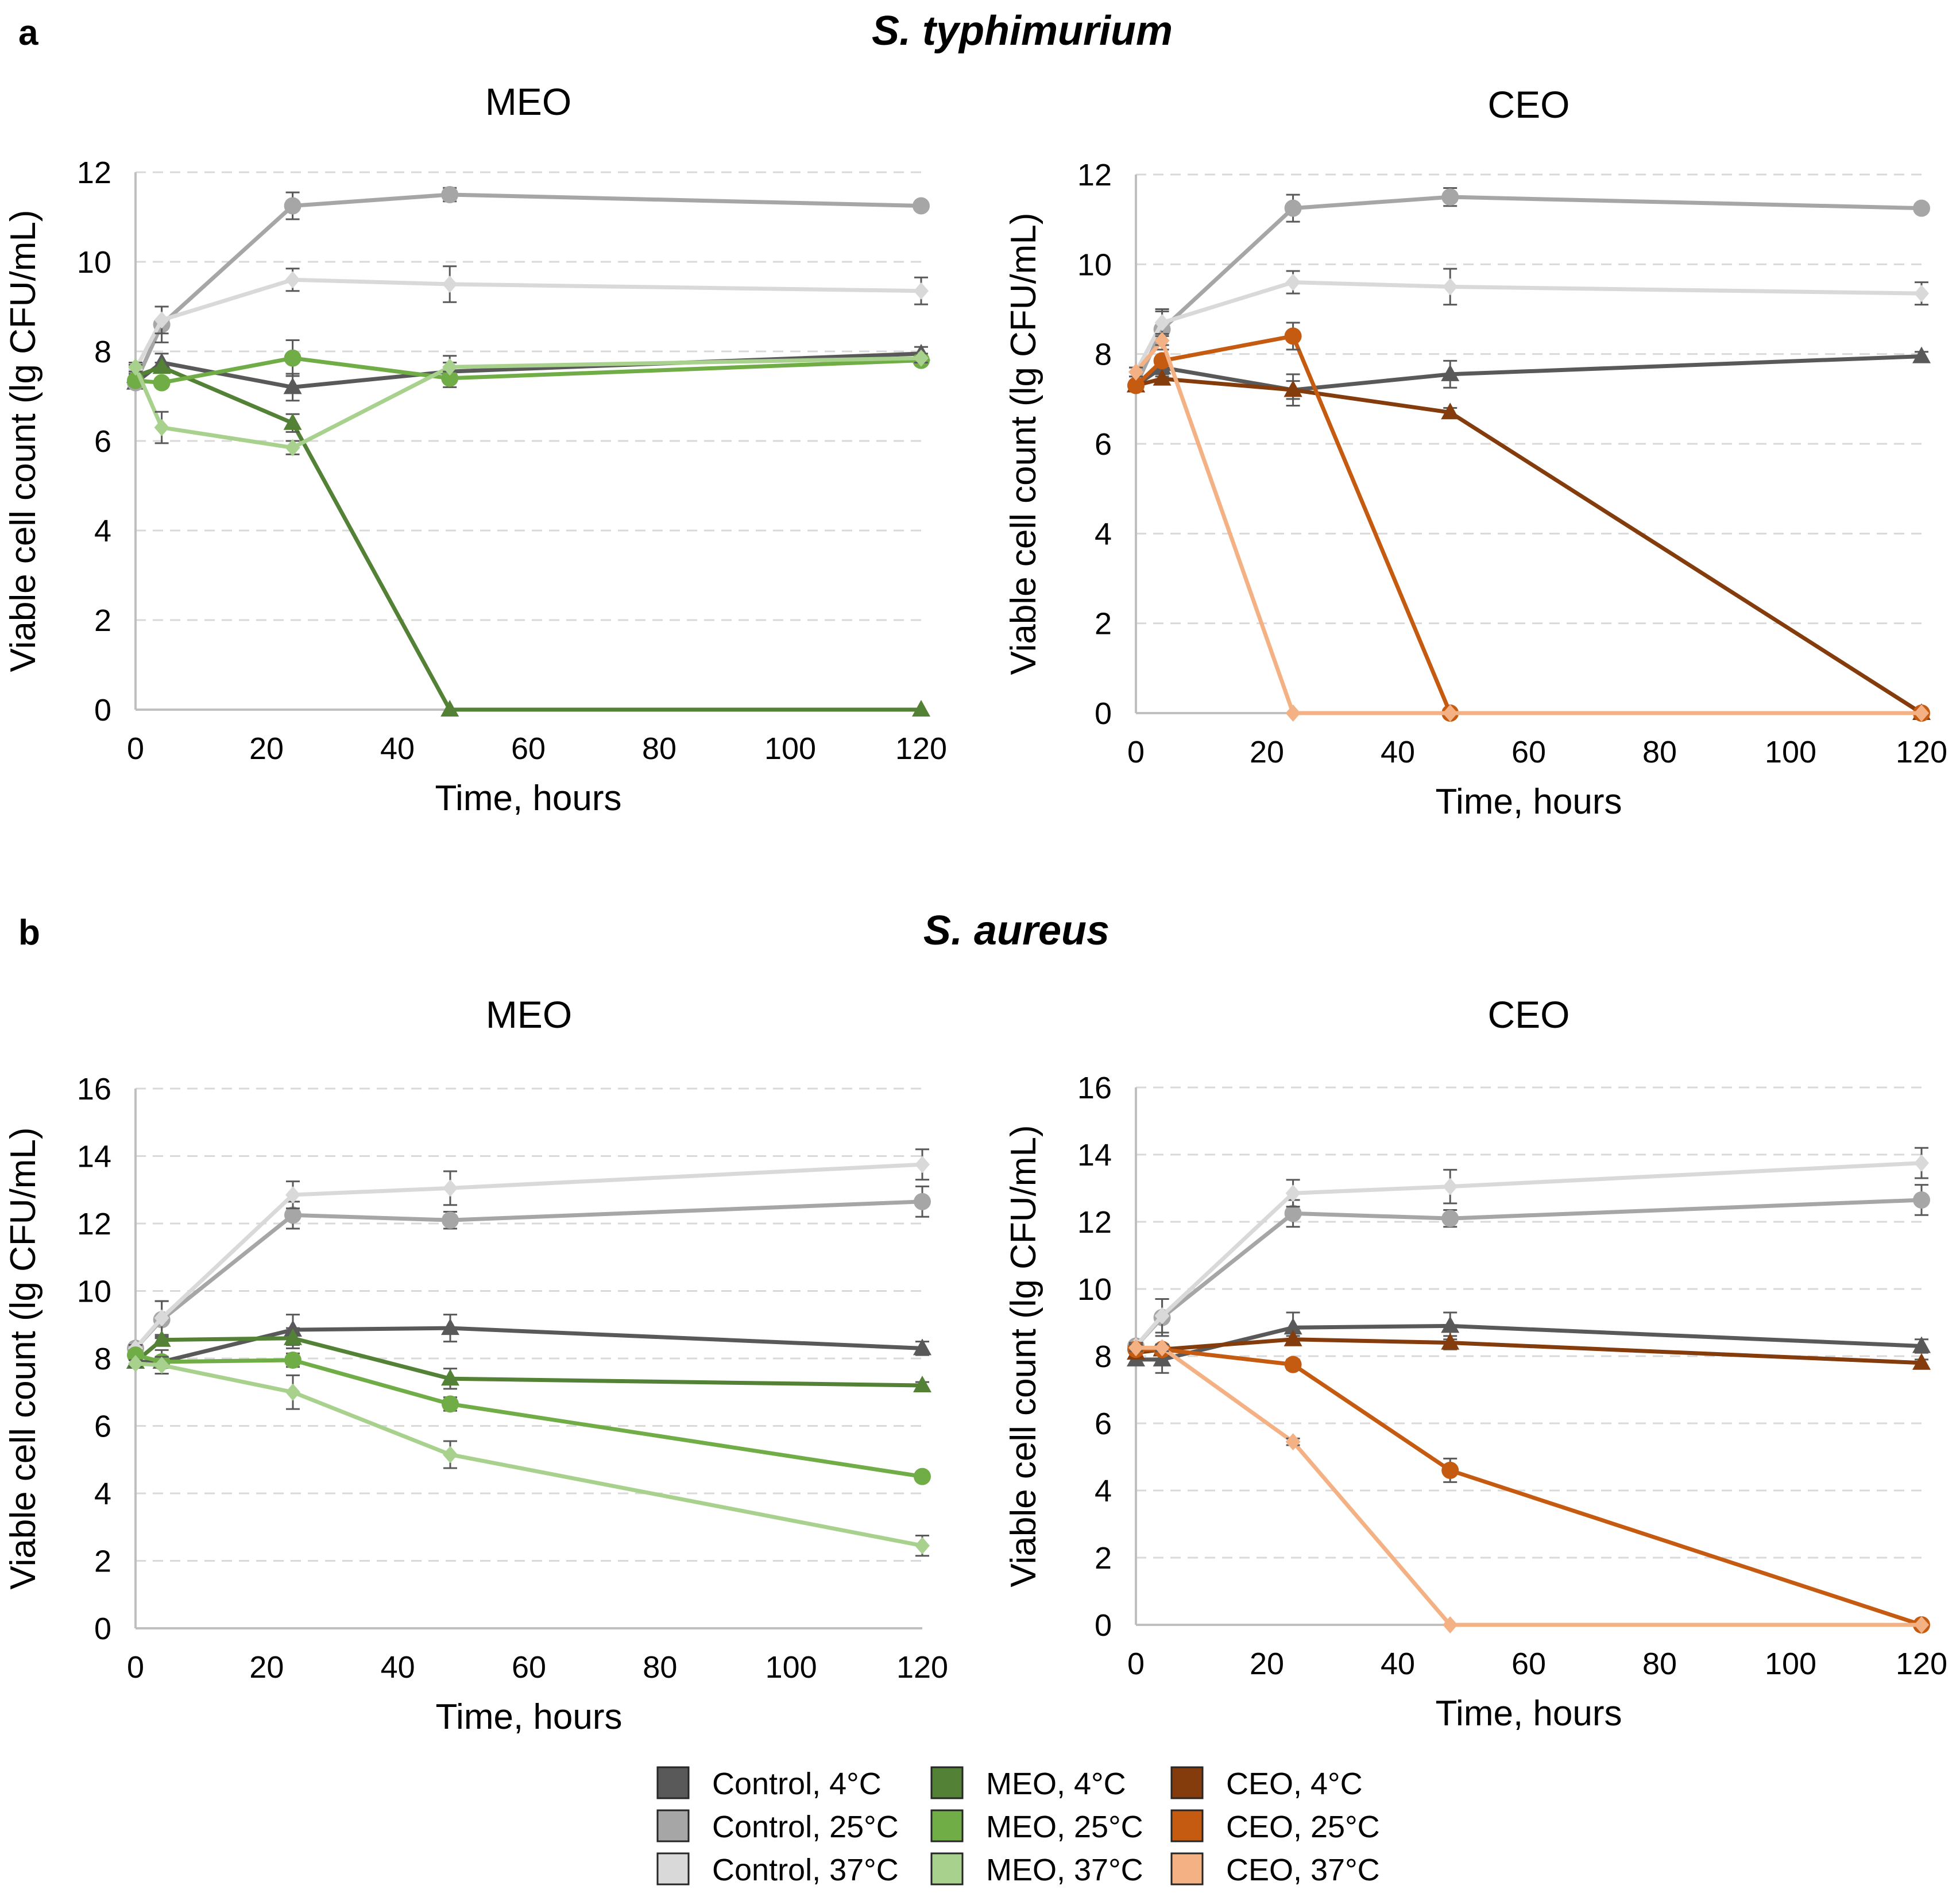  What do you see at coordinates (1064, 1870) in the screenshot?
I see `legend-label: MEO, 37°C` at bounding box center [1064, 1870].